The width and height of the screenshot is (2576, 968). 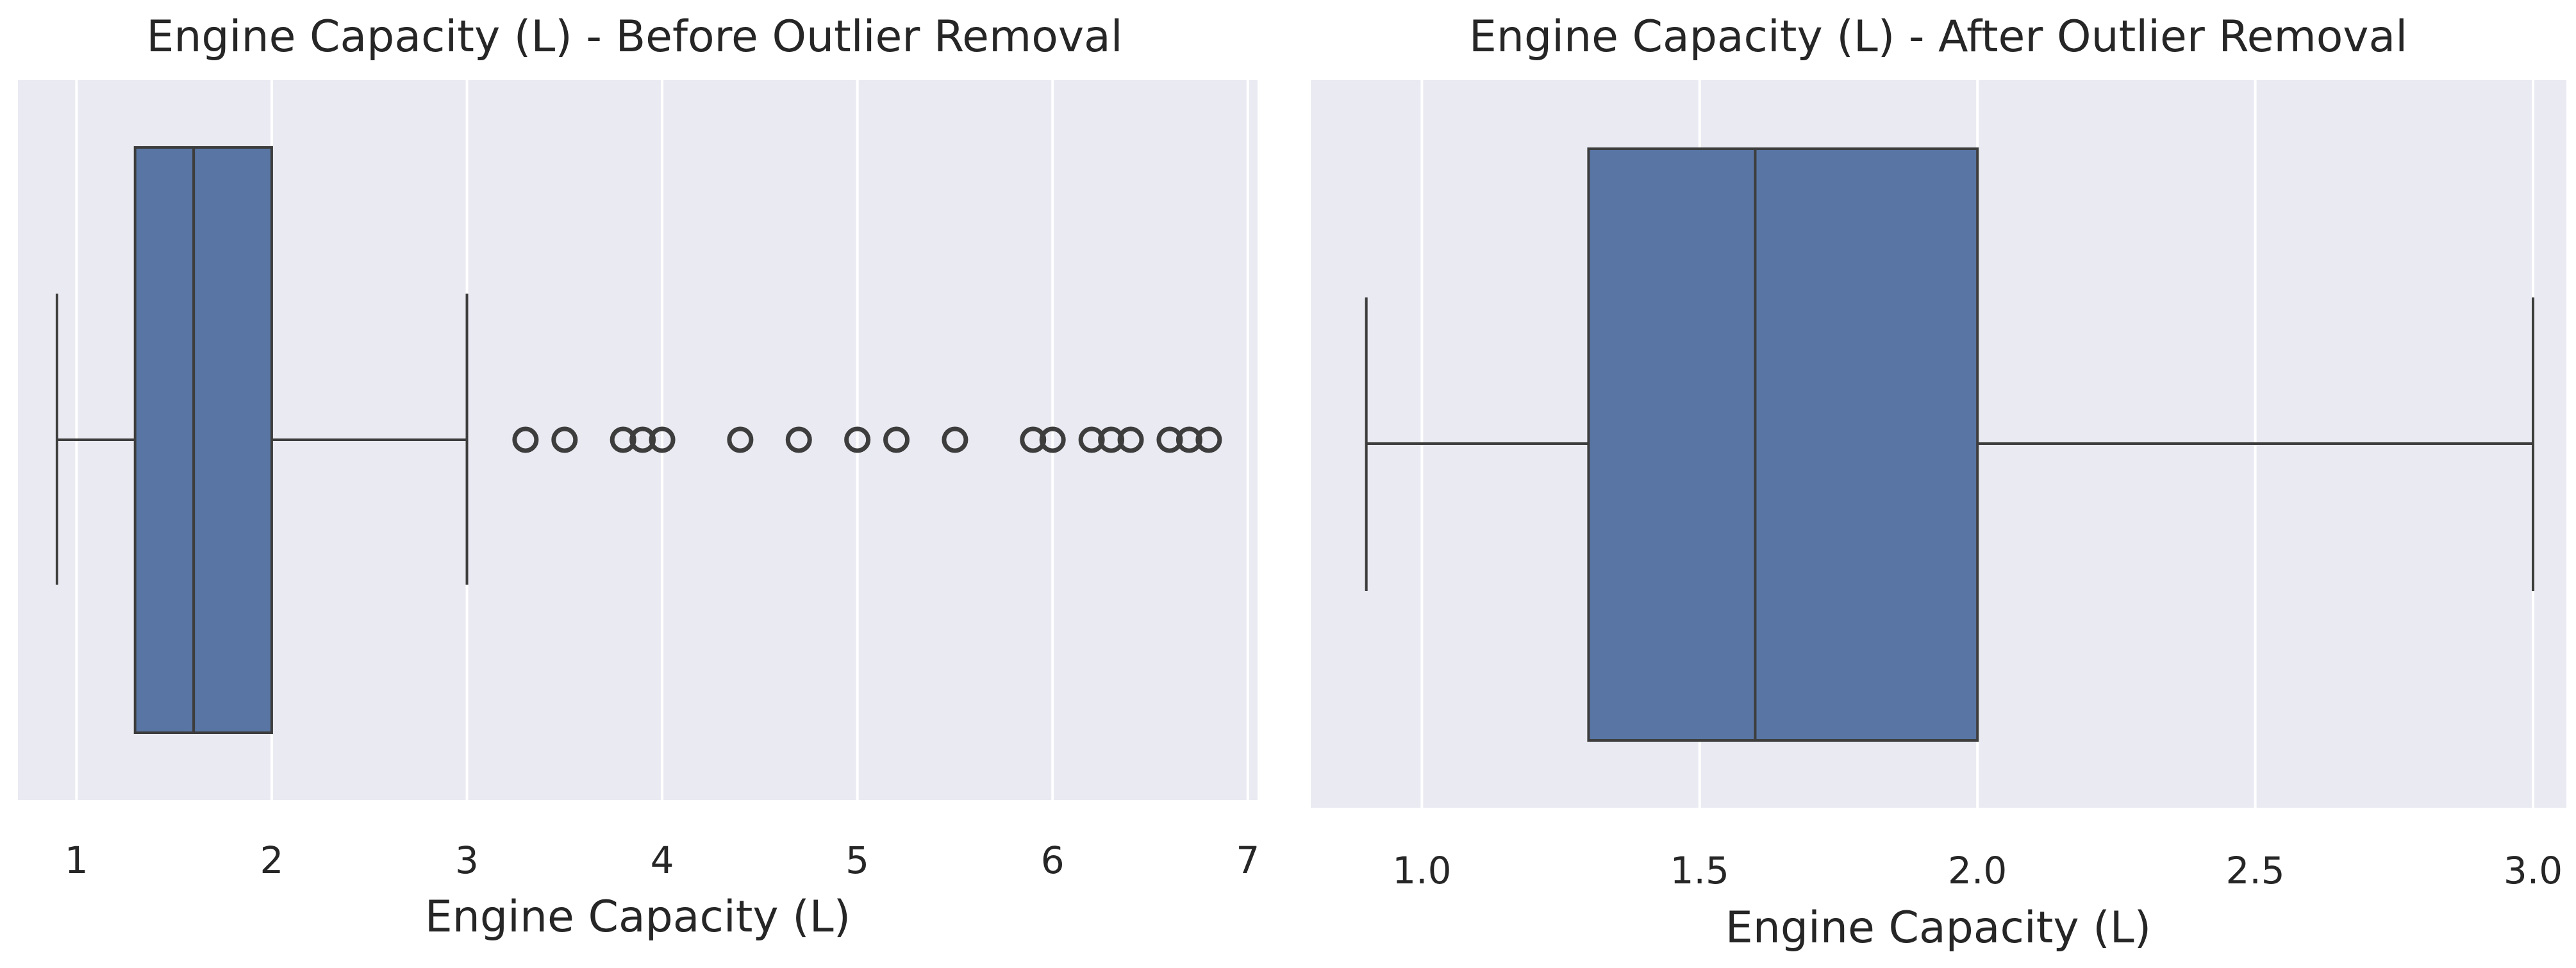 I want to click on x-tick-label-before-6: 7, so click(x=1248, y=860).